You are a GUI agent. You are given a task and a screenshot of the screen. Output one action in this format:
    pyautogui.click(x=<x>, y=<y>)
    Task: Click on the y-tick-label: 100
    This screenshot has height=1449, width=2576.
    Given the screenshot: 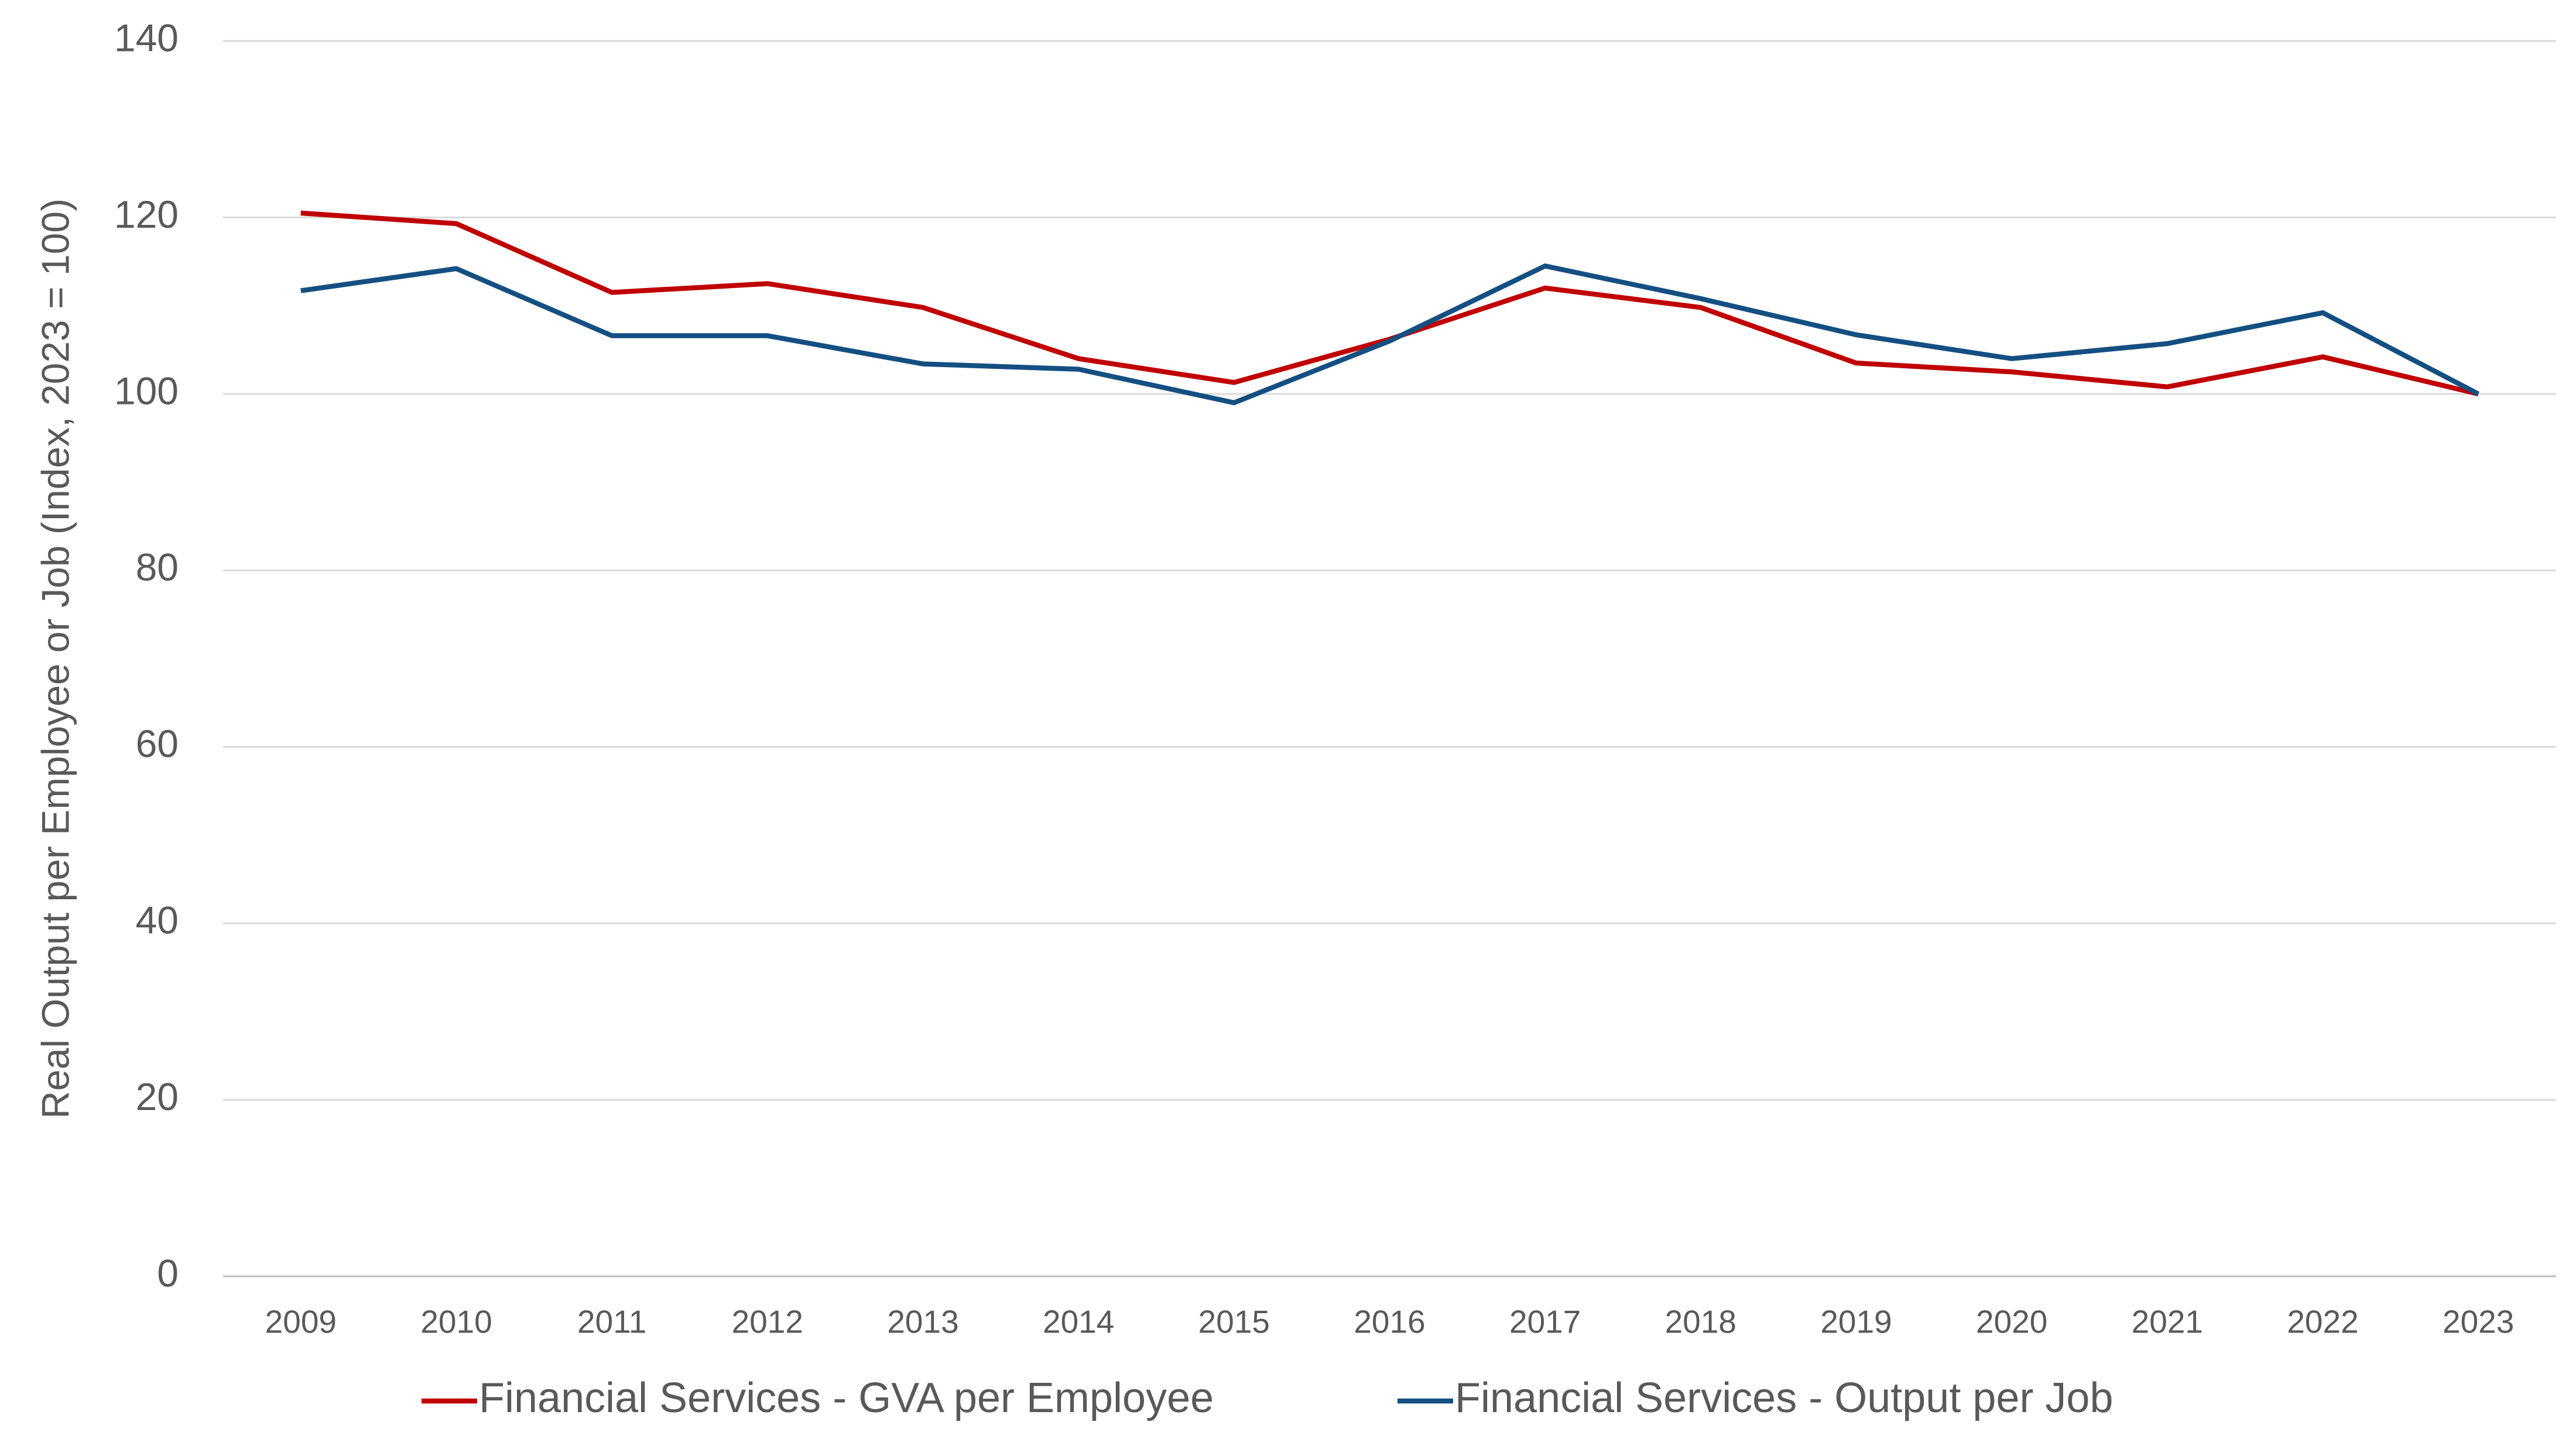 What is the action you would take?
    pyautogui.click(x=146, y=390)
    